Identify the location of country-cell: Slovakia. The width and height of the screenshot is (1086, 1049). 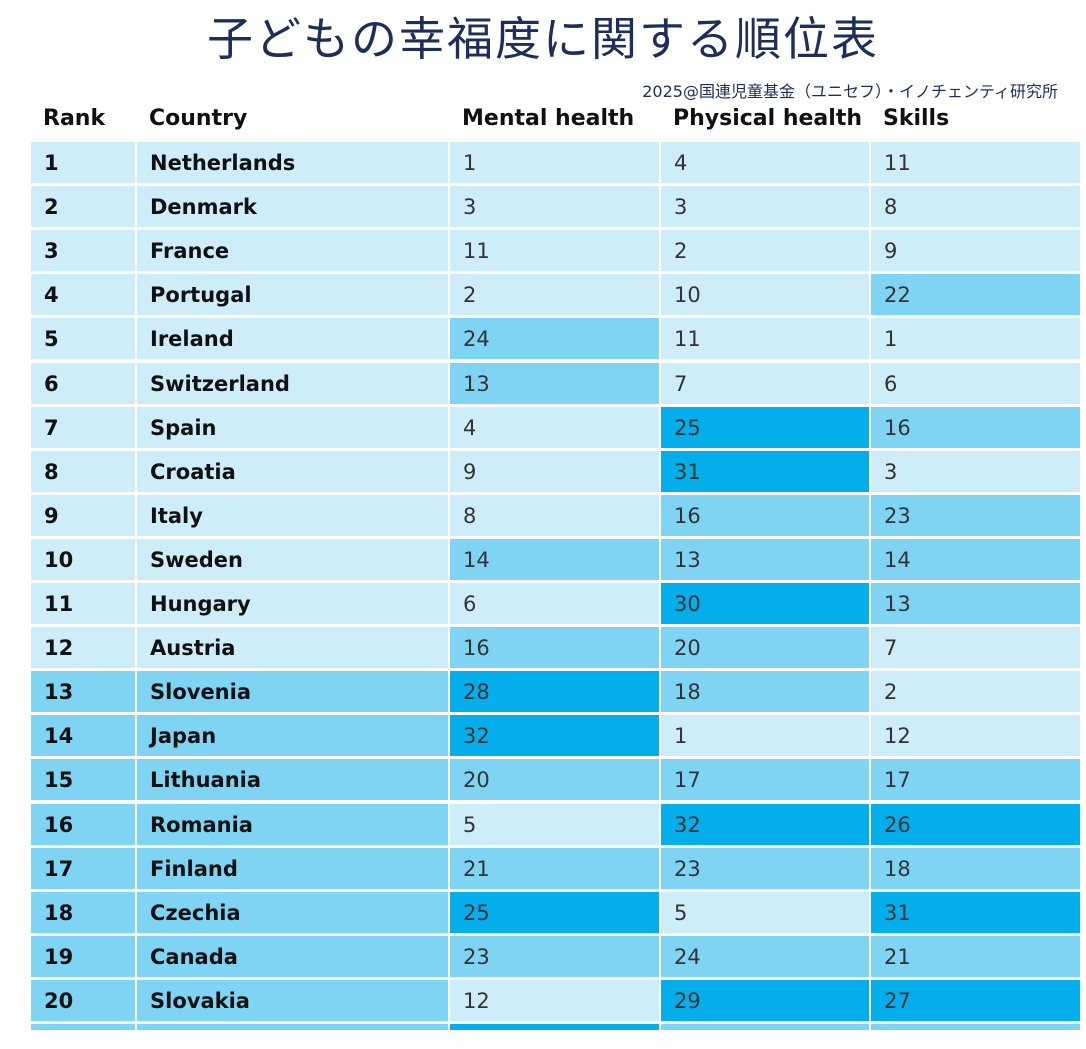
(292, 1000).